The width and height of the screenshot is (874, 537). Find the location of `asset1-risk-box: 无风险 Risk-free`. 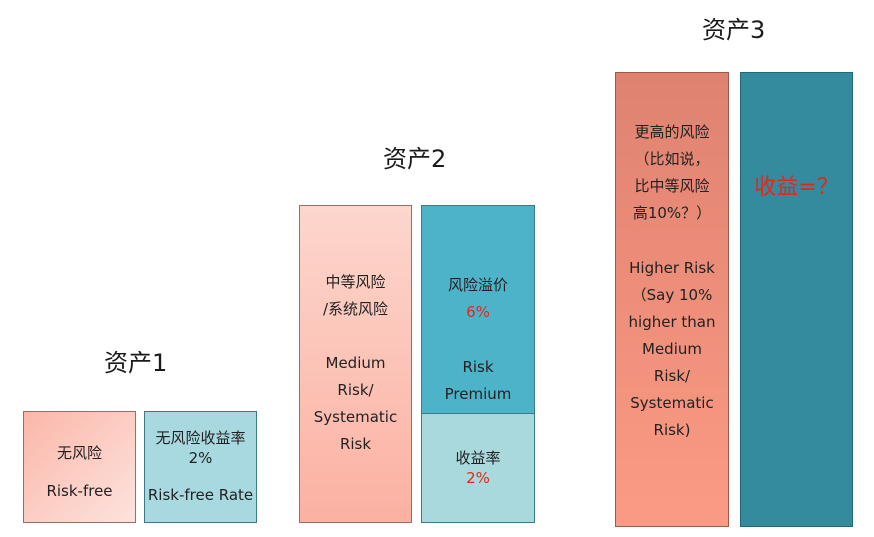

asset1-risk-box: 无风险 Risk-free is located at coordinates (79, 467).